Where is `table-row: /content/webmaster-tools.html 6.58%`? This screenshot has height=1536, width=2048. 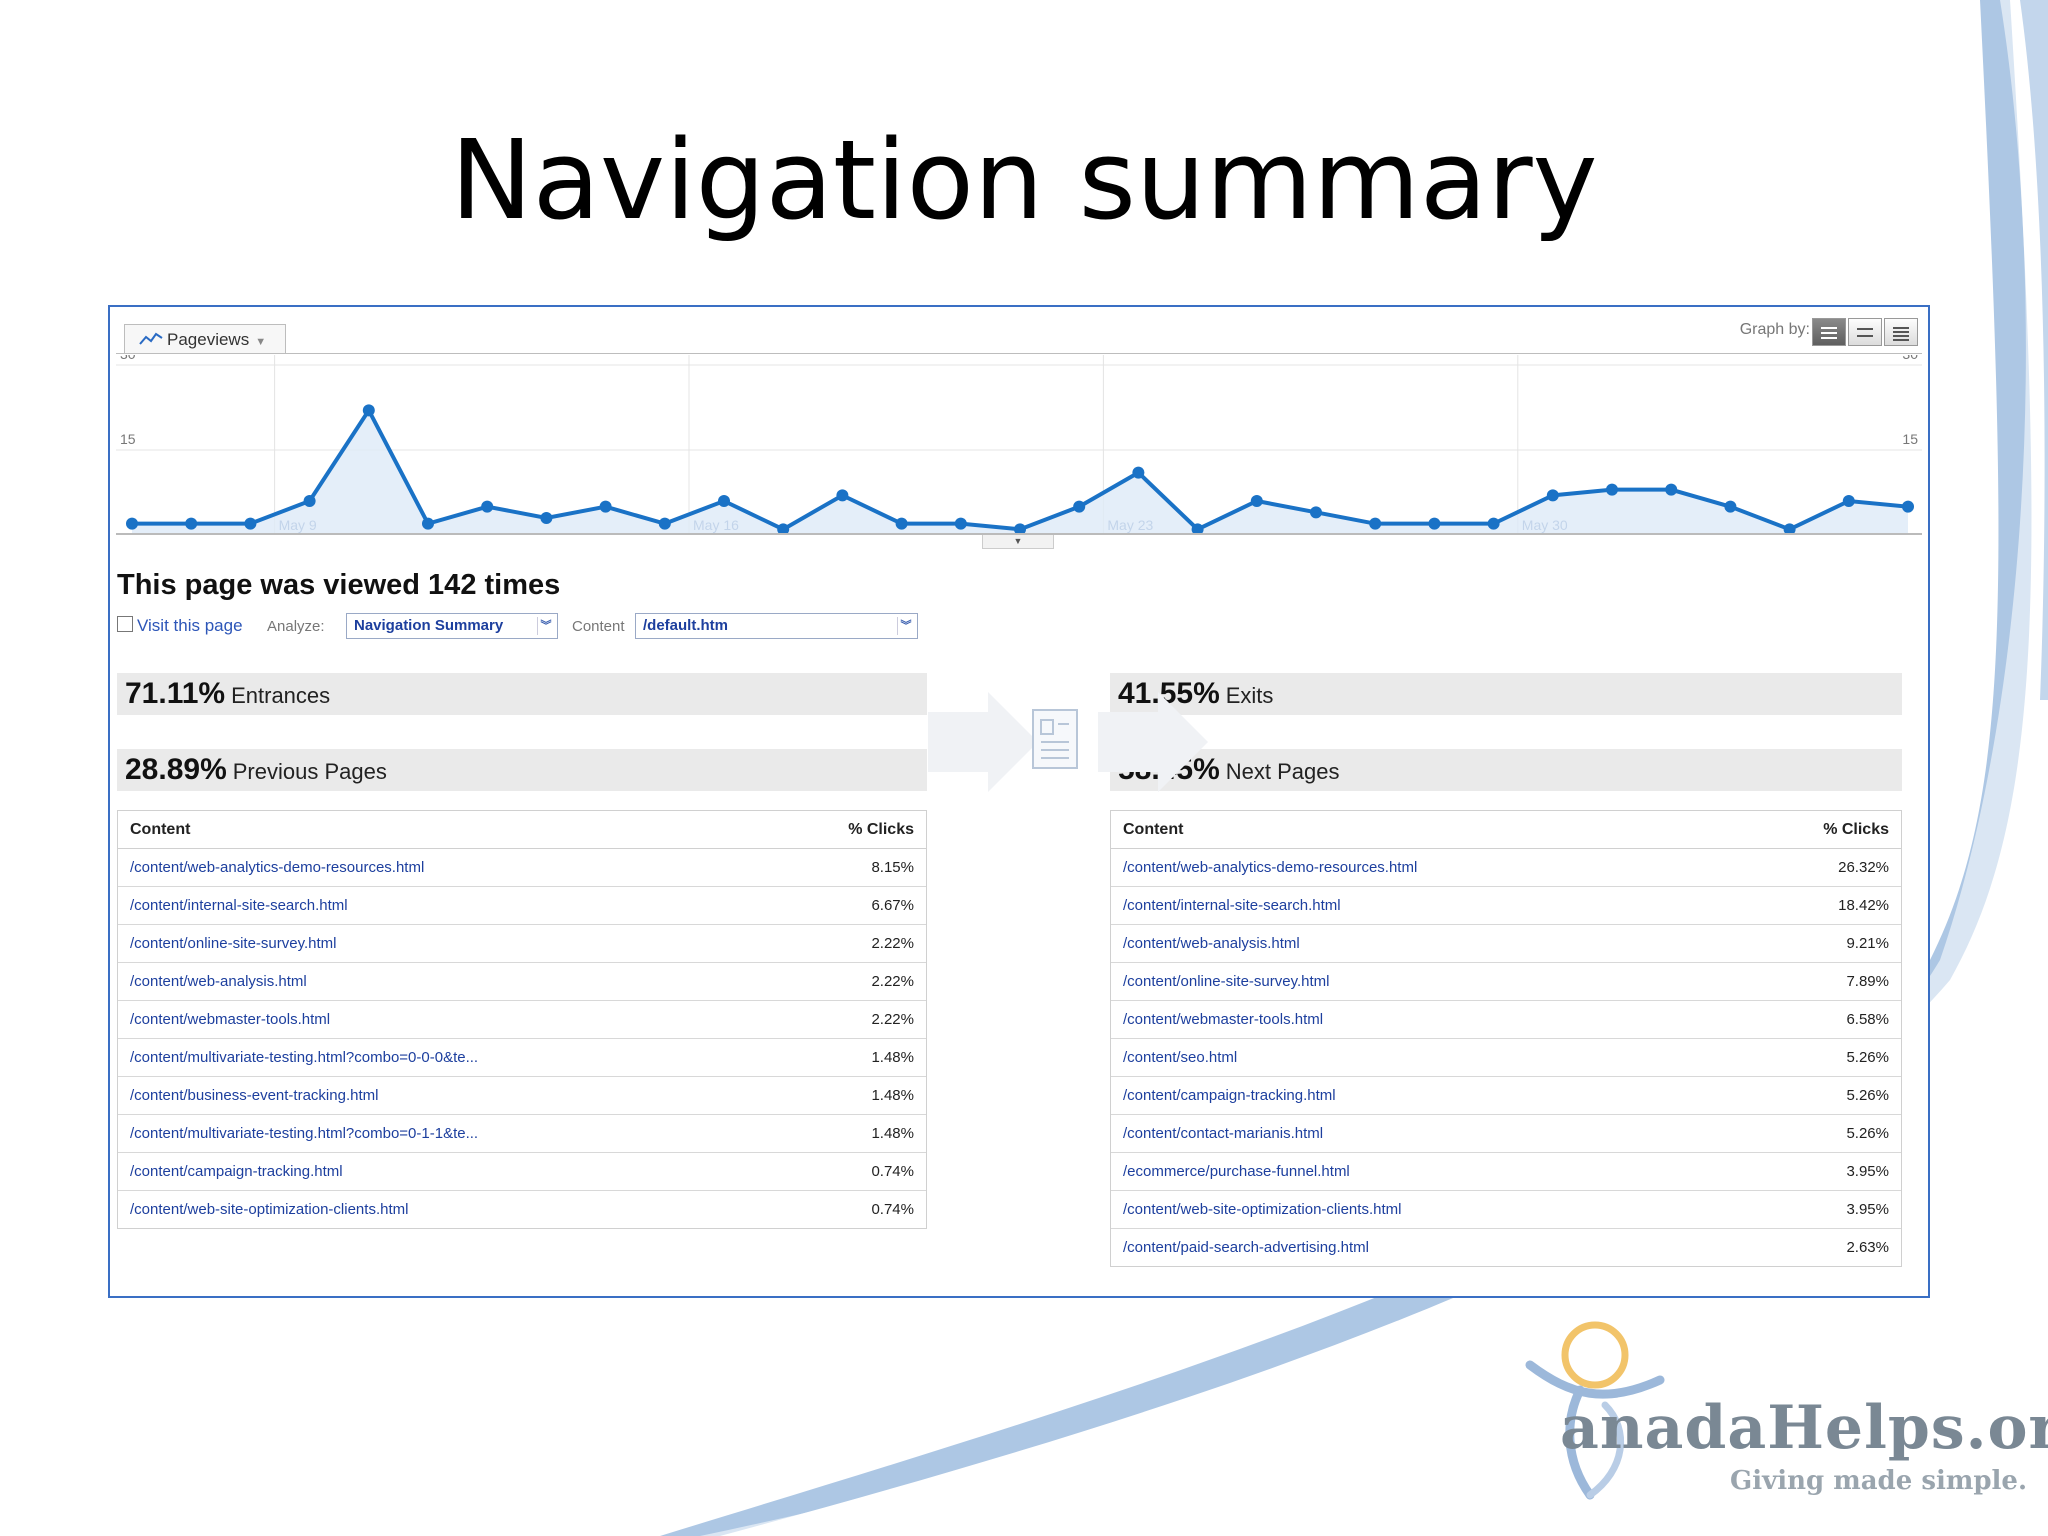 table-row: /content/webmaster-tools.html 6.58% is located at coordinates (1506, 1020).